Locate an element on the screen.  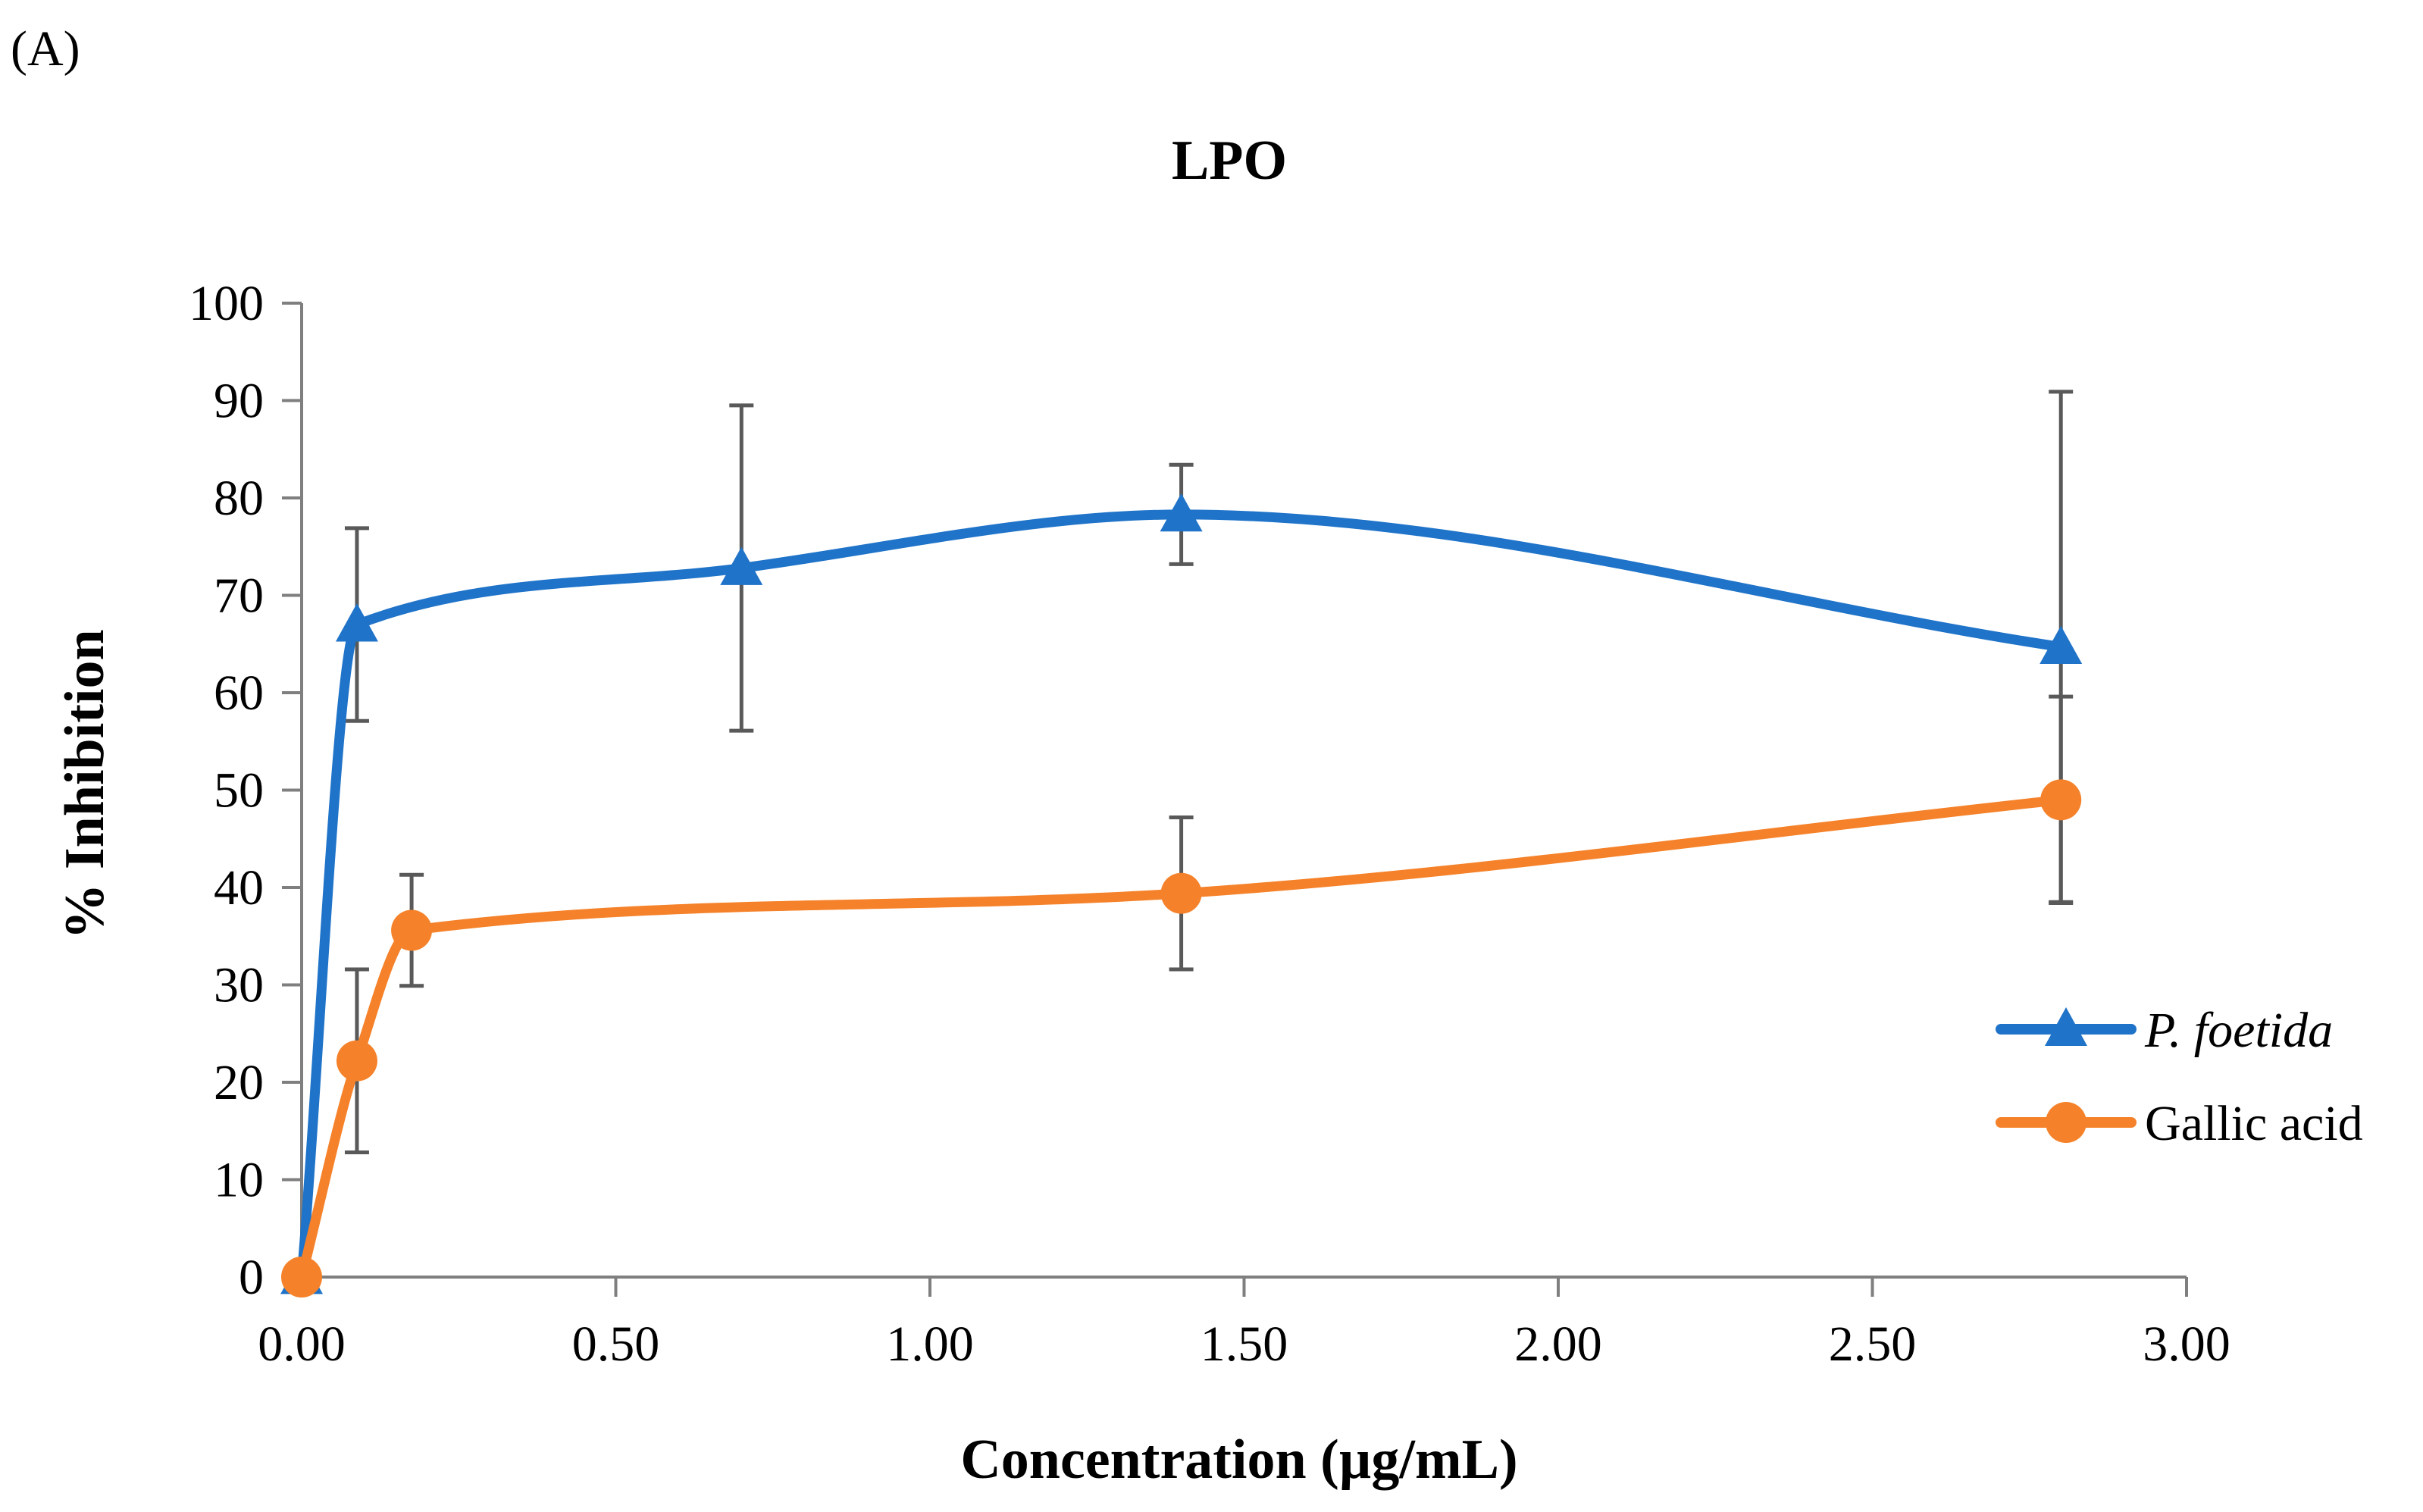
legend-item-gallic-acid: Gallic acid is located at coordinates (2179, 1123).